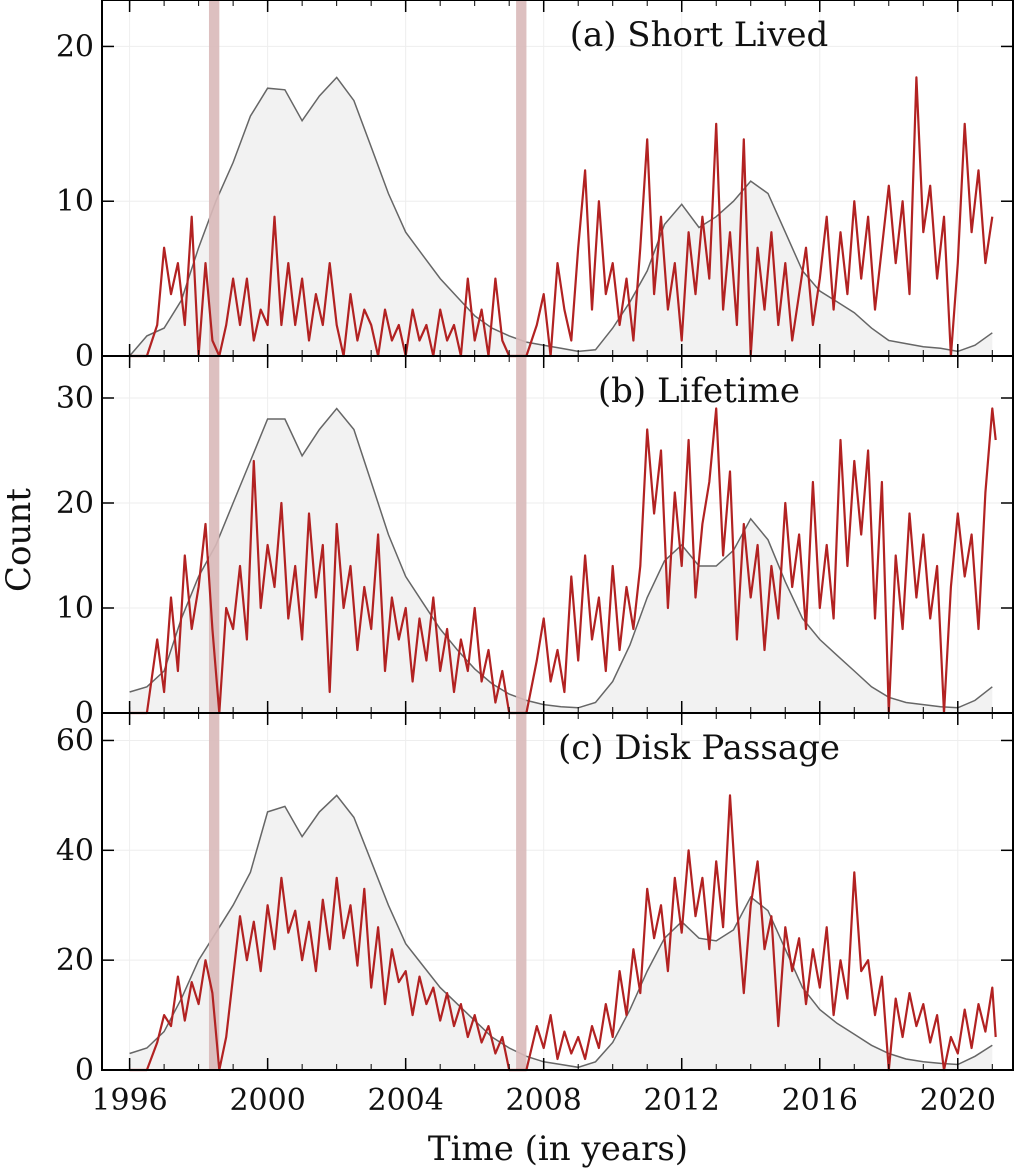  What do you see at coordinates (129, 1100) in the screenshot?
I see `x-tick-label: 1996` at bounding box center [129, 1100].